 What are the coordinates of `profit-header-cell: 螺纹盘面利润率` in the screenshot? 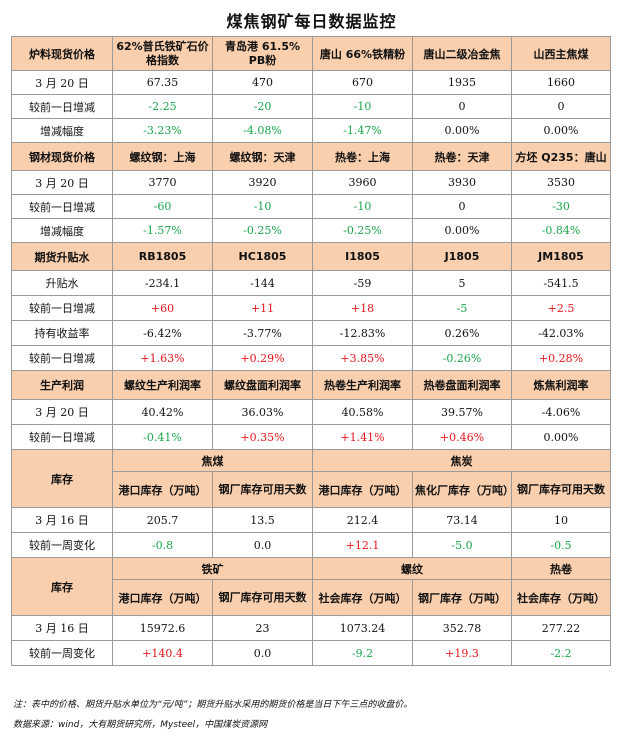 It's located at (262, 385).